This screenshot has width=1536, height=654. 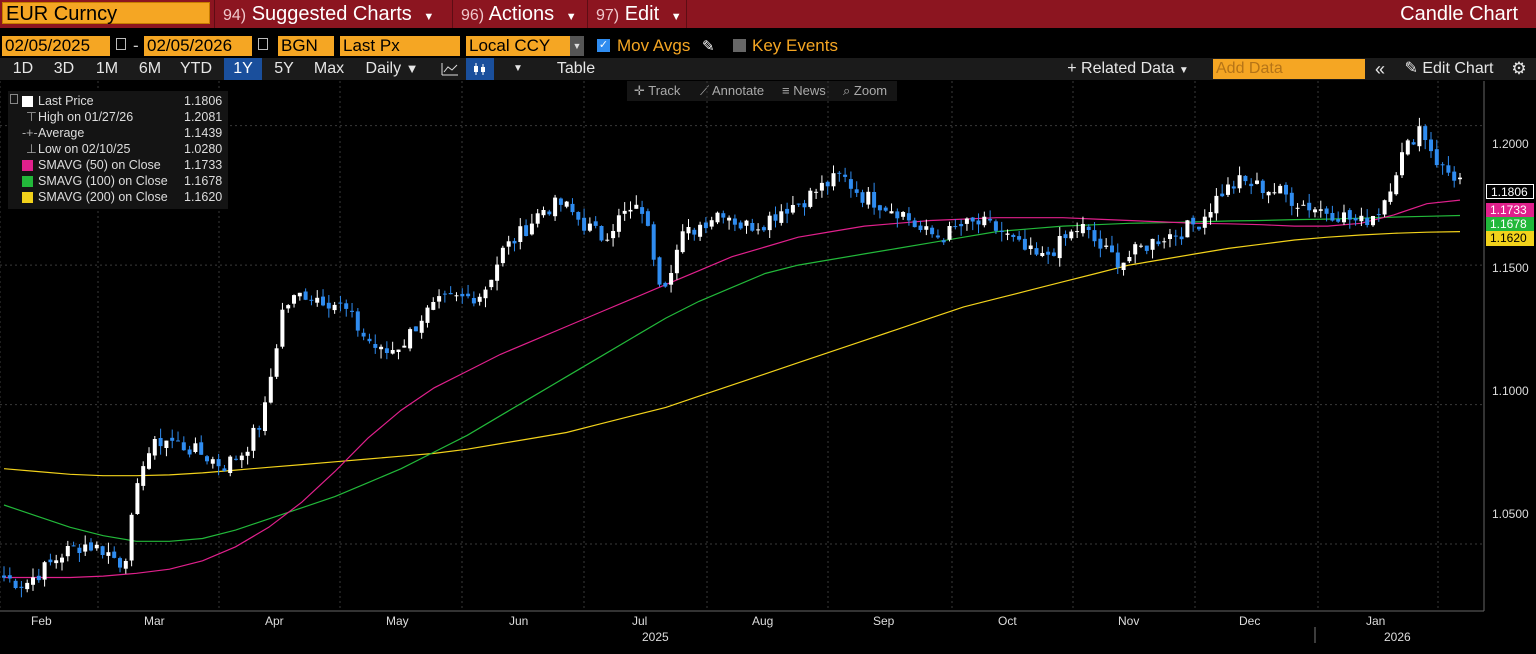 What do you see at coordinates (124, 133) in the screenshot?
I see `legend-row-average: -+- Average 1.1439` at bounding box center [124, 133].